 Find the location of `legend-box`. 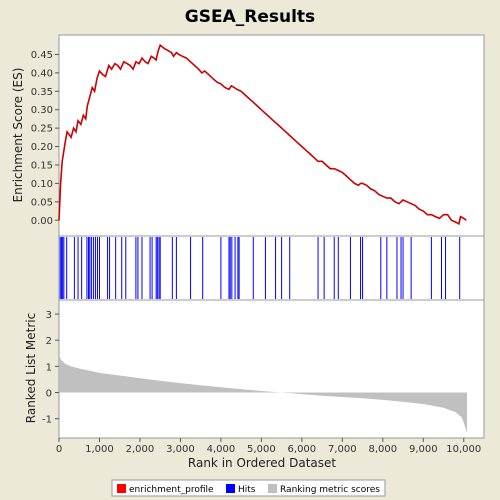

legend-box is located at coordinates (248, 488).